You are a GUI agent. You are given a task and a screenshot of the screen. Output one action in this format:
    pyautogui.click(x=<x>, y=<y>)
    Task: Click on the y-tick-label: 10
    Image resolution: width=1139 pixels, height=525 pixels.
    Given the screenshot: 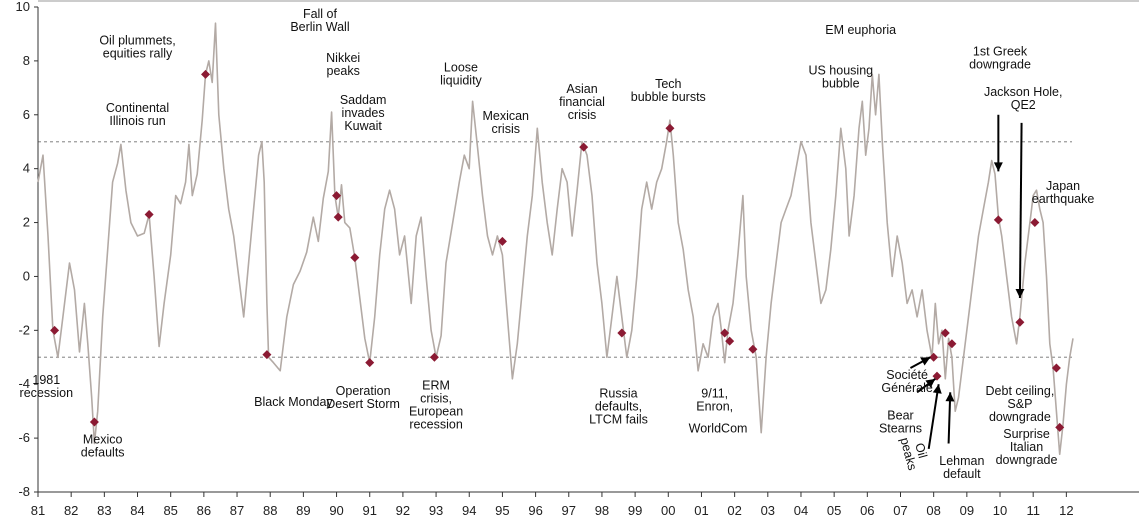 What is the action you would take?
    pyautogui.click(x=23, y=7)
    